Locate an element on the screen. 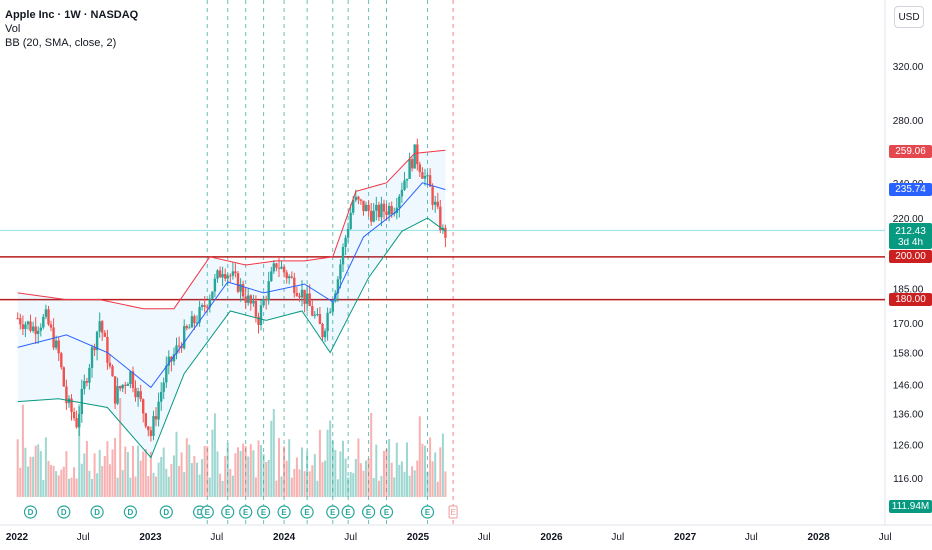 This screenshot has height=550, width=932. bollinger-bands-label: BB (20, SMA, close, 2) is located at coordinates (61, 43).